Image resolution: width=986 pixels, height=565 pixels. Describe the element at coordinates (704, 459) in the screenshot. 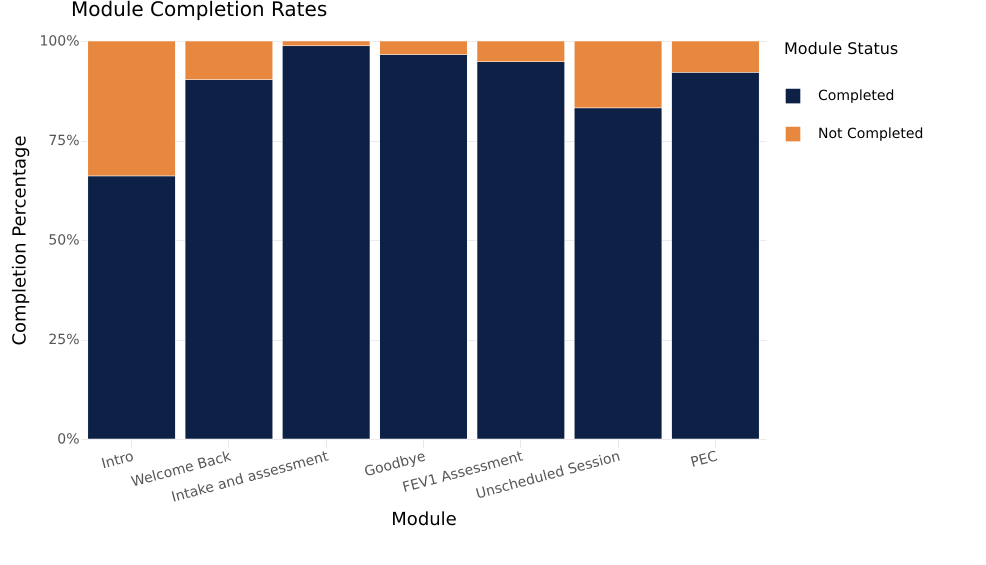

I see `x-tick-label: PEC` at that location.